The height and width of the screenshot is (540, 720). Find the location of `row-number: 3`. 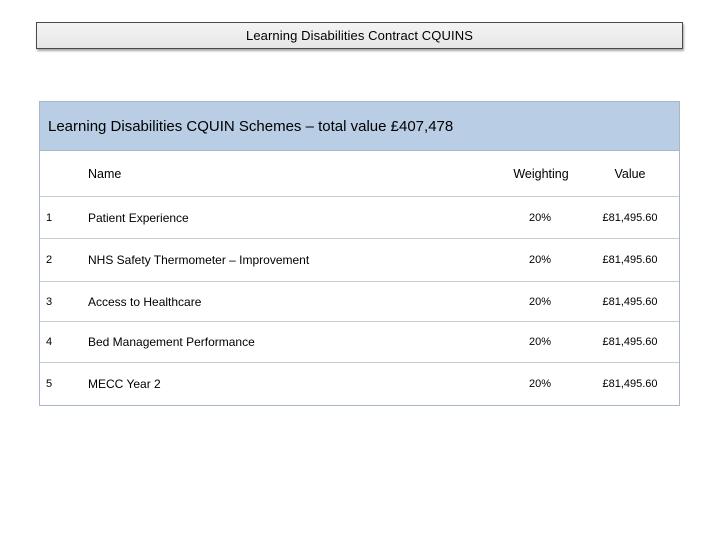

row-number: 3 is located at coordinates (49, 301).